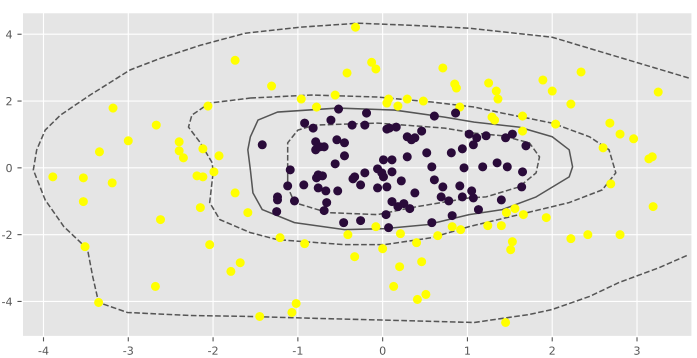  What do you see at coordinates (297, 350) in the screenshot?
I see `x-tick-label: -1` at bounding box center [297, 350].